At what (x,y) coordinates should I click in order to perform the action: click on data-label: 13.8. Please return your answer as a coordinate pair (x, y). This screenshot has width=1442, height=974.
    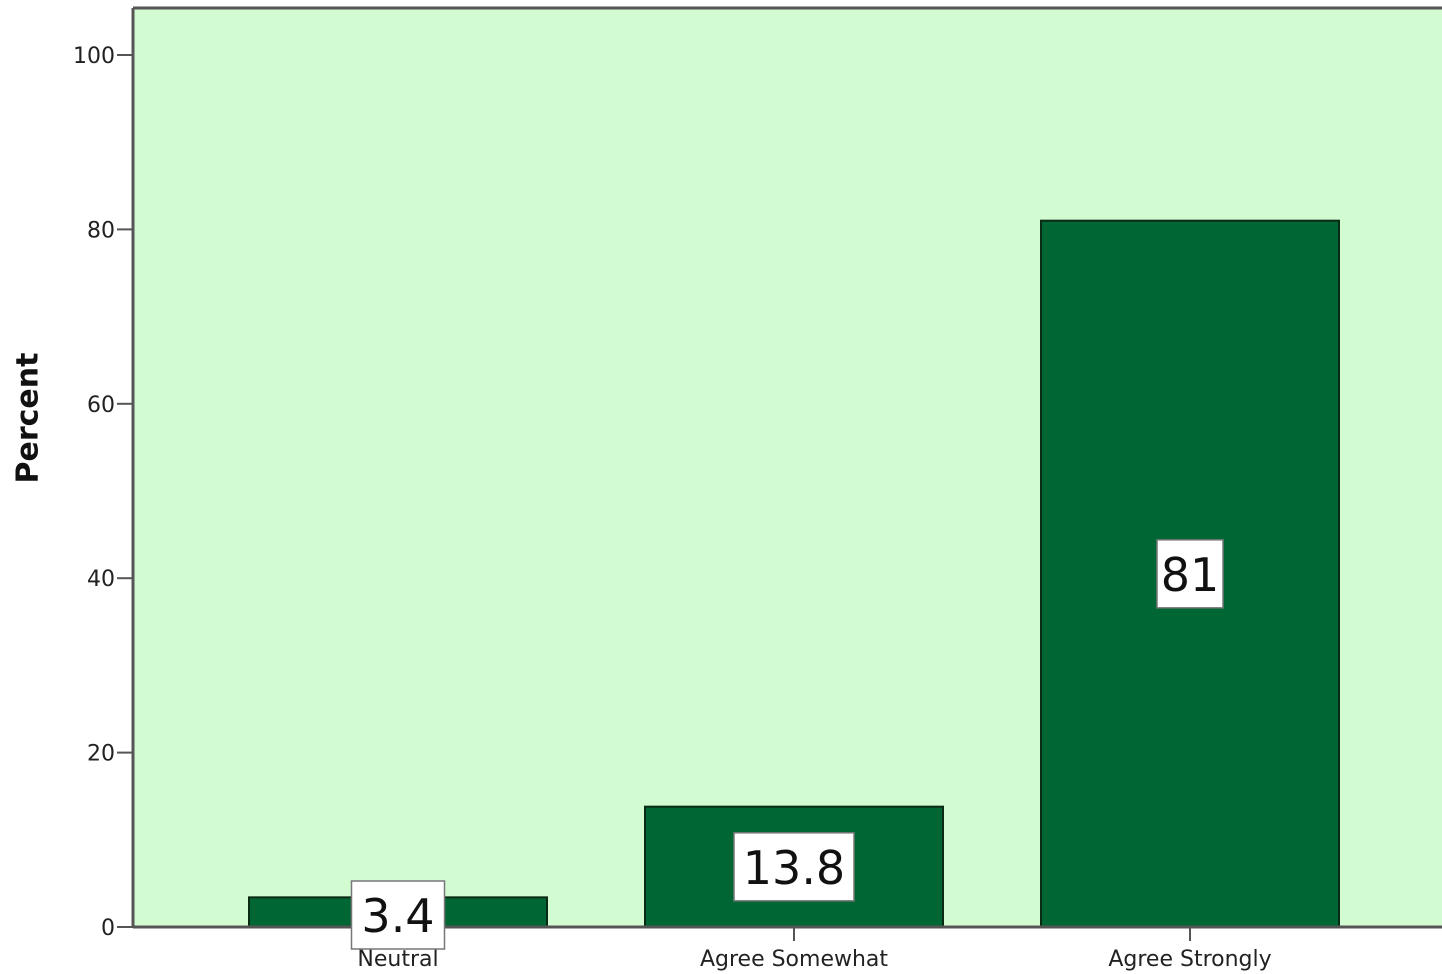
    Looking at the image, I should click on (794, 868).